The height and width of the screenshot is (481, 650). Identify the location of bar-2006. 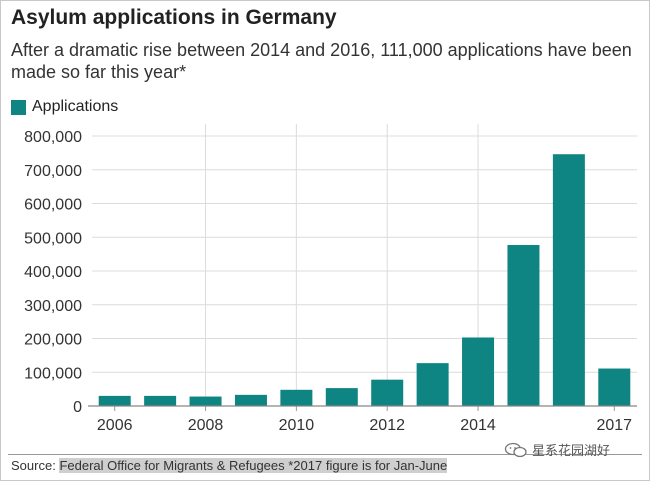
(114, 400).